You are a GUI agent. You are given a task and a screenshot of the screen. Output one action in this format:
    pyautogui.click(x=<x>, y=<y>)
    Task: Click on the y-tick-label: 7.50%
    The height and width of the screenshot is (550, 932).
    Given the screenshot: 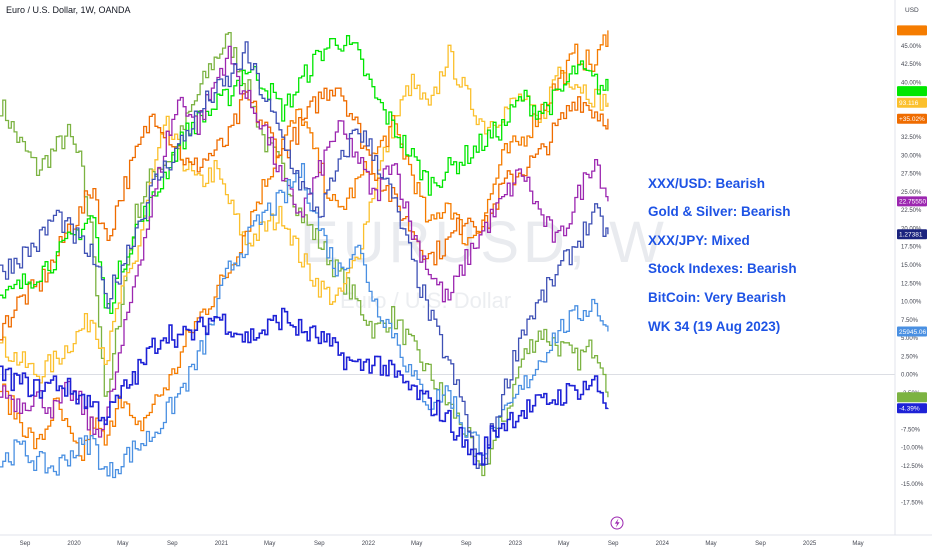 What is the action you would take?
    pyautogui.click(x=910, y=321)
    